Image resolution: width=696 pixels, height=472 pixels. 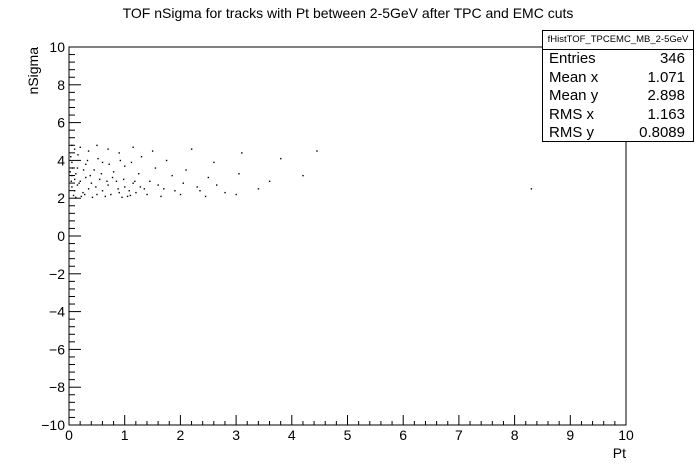 What do you see at coordinates (61, 198) in the screenshot?
I see `y-tick-label: 2` at bounding box center [61, 198].